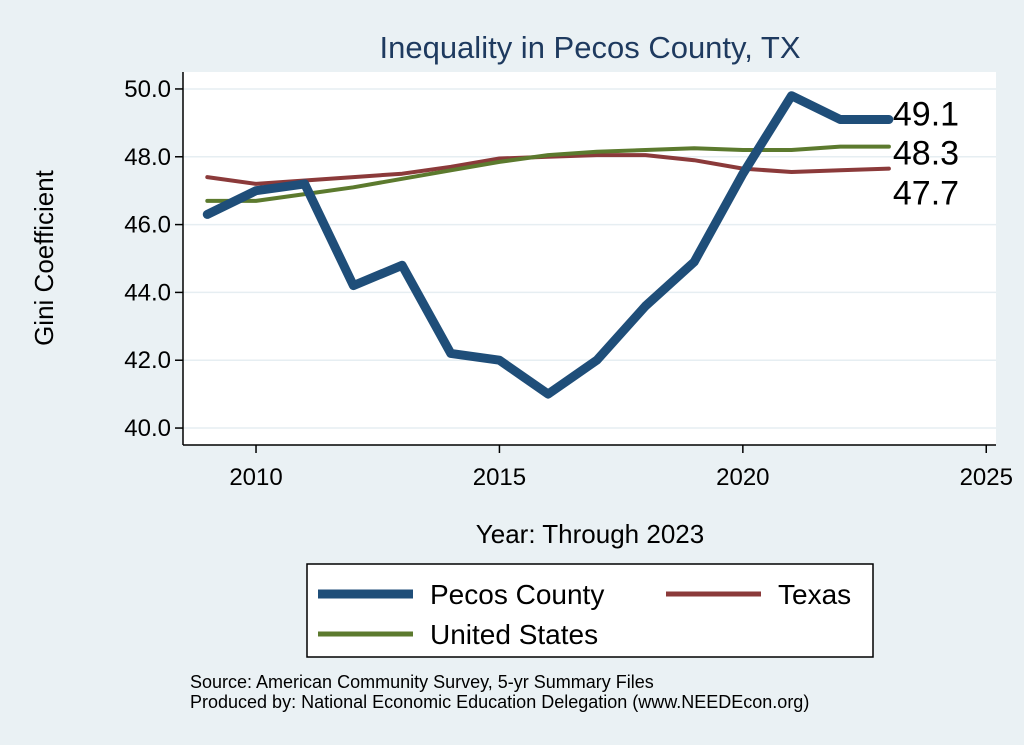 The image size is (1024, 745). Describe the element at coordinates (147, 225) in the screenshot. I see `y-tick-label: 46.0` at that location.